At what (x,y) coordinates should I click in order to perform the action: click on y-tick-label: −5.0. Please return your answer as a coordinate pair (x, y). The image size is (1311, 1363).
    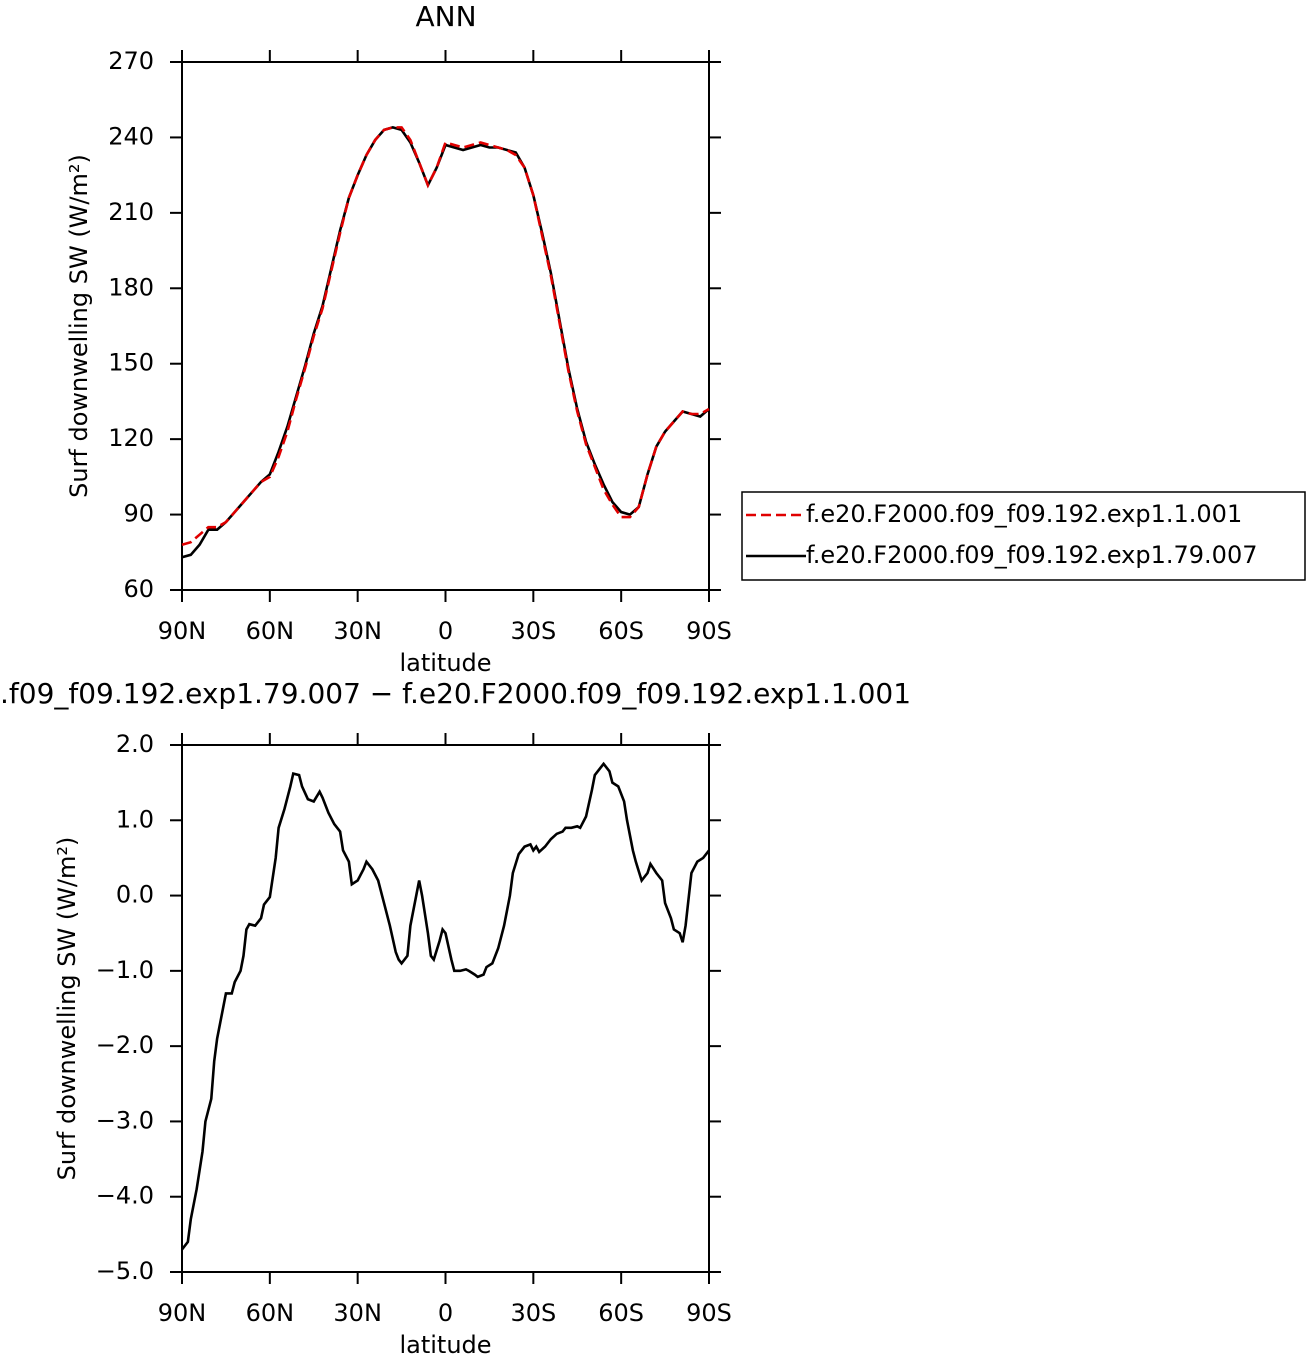
    Looking at the image, I should click on (125, 1271).